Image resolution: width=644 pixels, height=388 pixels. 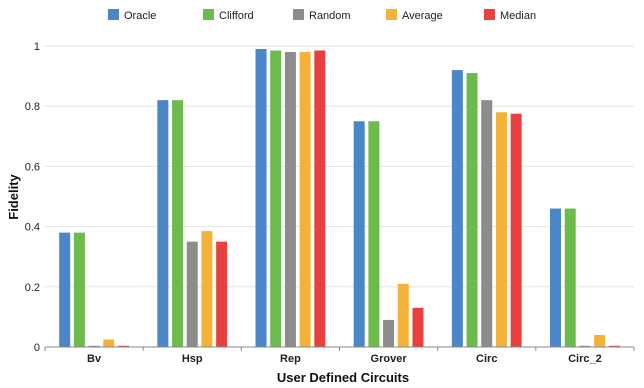 I want to click on bar-clifford-rep, so click(x=276, y=198).